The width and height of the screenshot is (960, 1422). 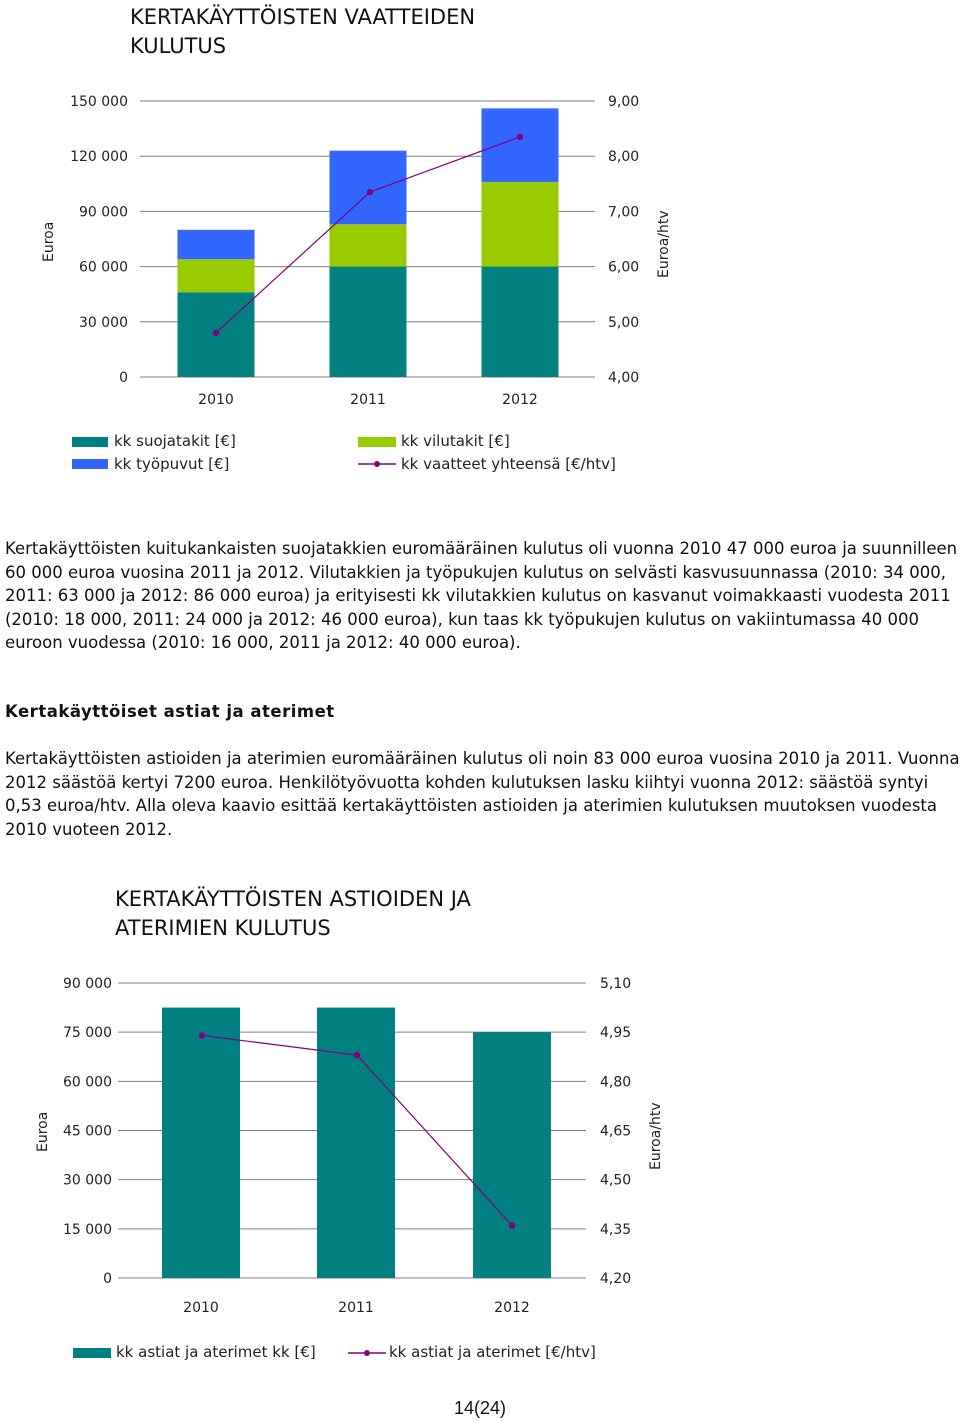 I want to click on y2-tick-label: 5,00, so click(x=623, y=323).